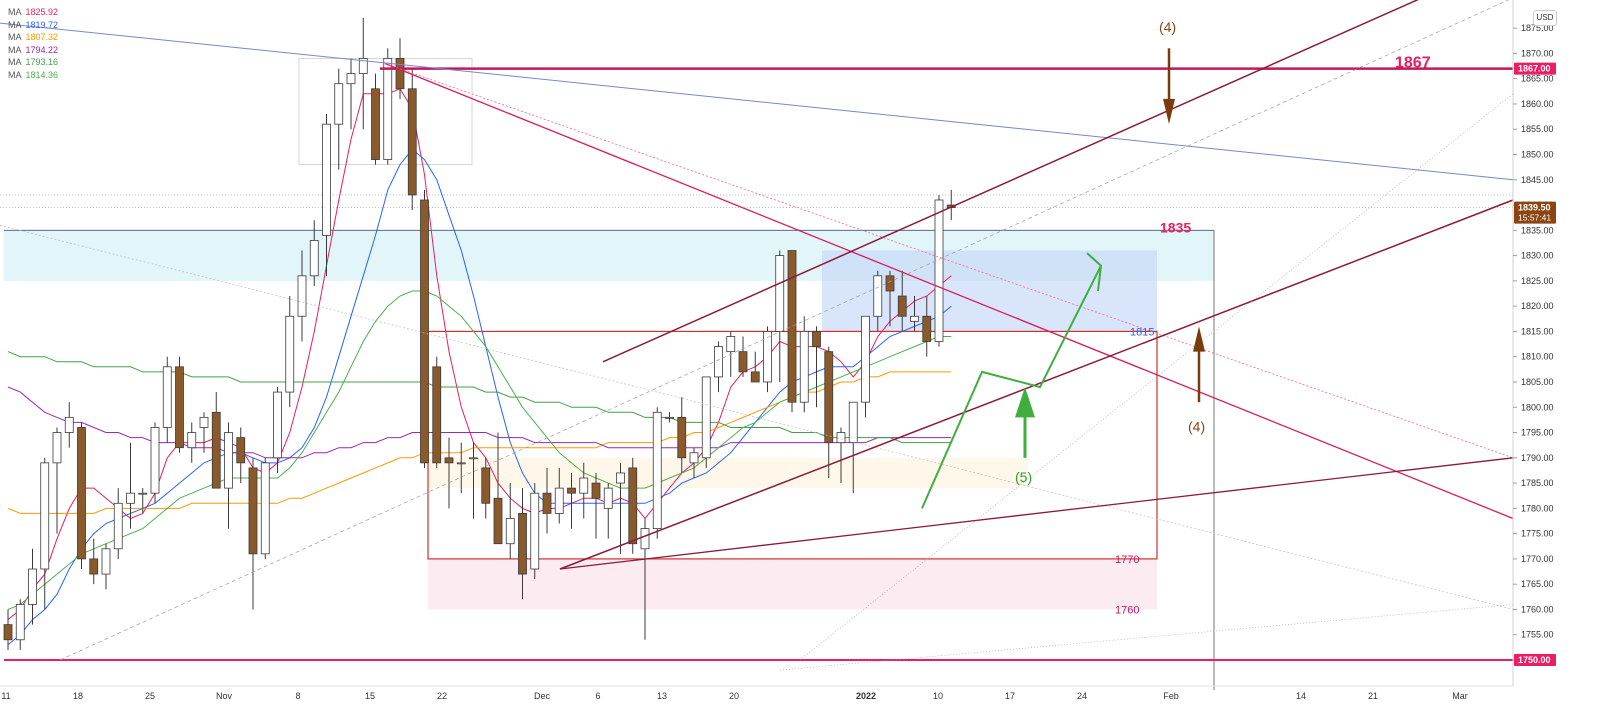 The width and height of the screenshot is (1600, 726). Describe the element at coordinates (1537, 331) in the screenshot. I see `price-tick-label: 1815.00` at that location.